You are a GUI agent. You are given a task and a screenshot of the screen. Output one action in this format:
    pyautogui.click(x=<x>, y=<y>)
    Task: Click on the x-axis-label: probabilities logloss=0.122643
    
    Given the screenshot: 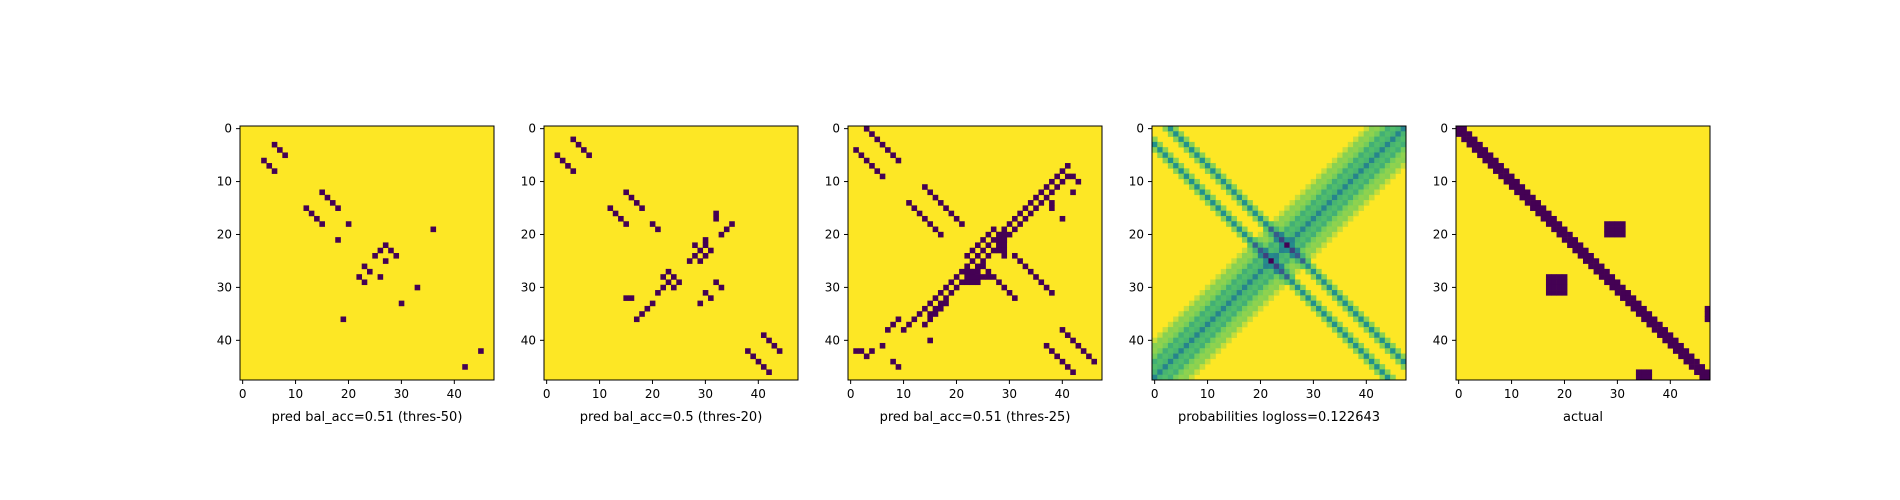 What is the action you would take?
    pyautogui.click(x=1279, y=417)
    